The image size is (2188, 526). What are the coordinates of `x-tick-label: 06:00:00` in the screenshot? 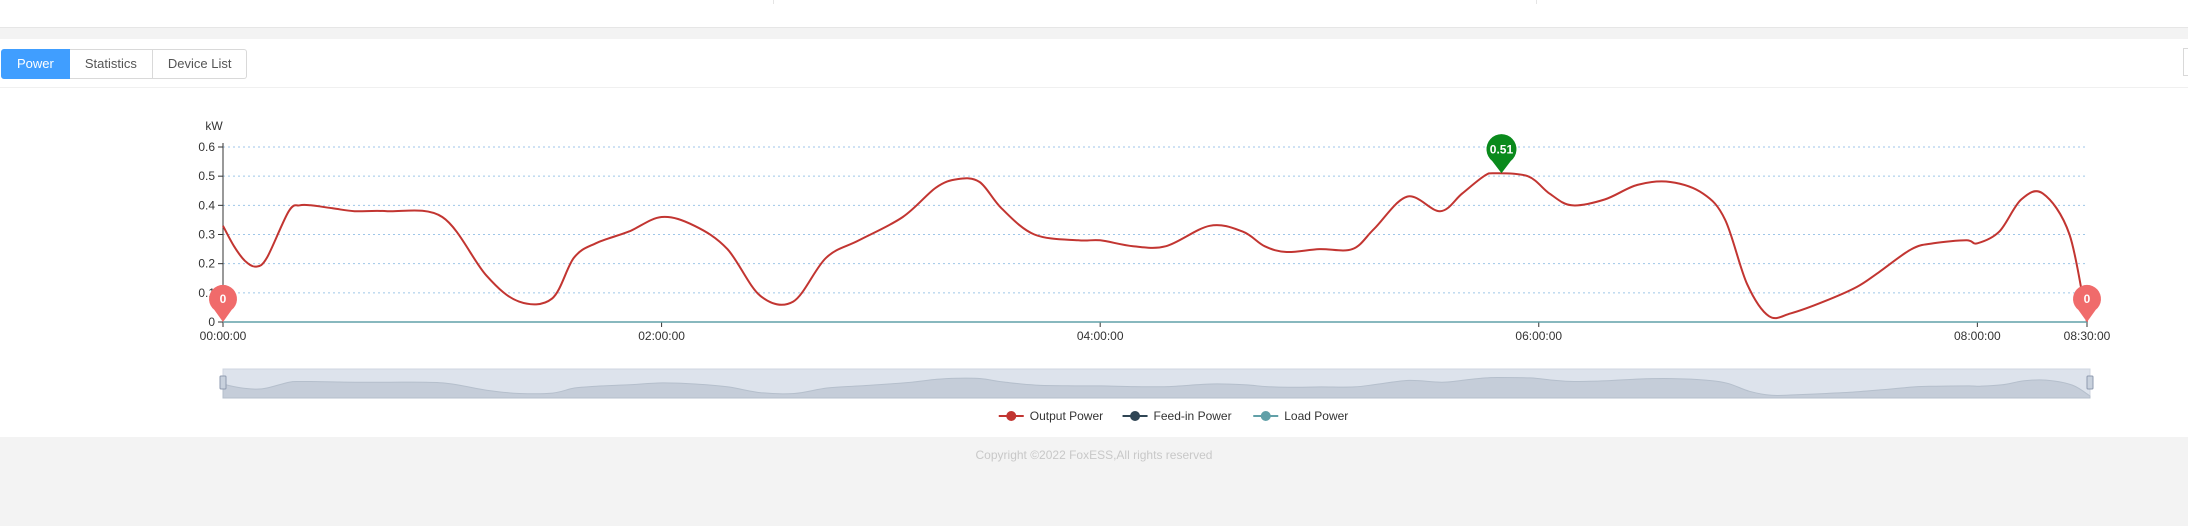 It's located at (1538, 336).